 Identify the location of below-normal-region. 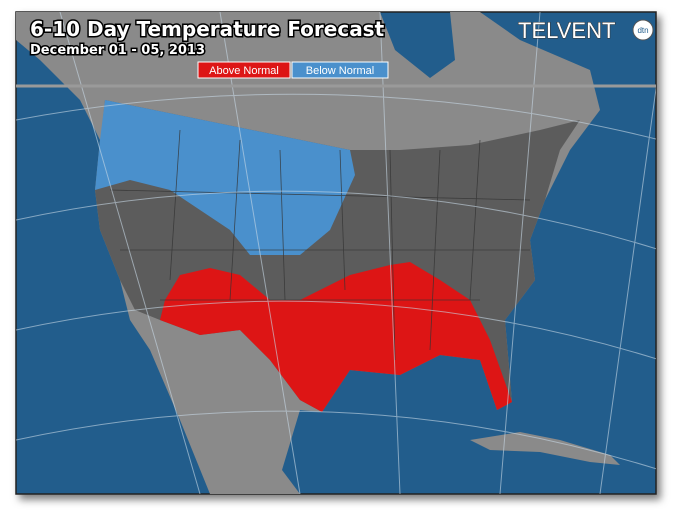
(225, 177).